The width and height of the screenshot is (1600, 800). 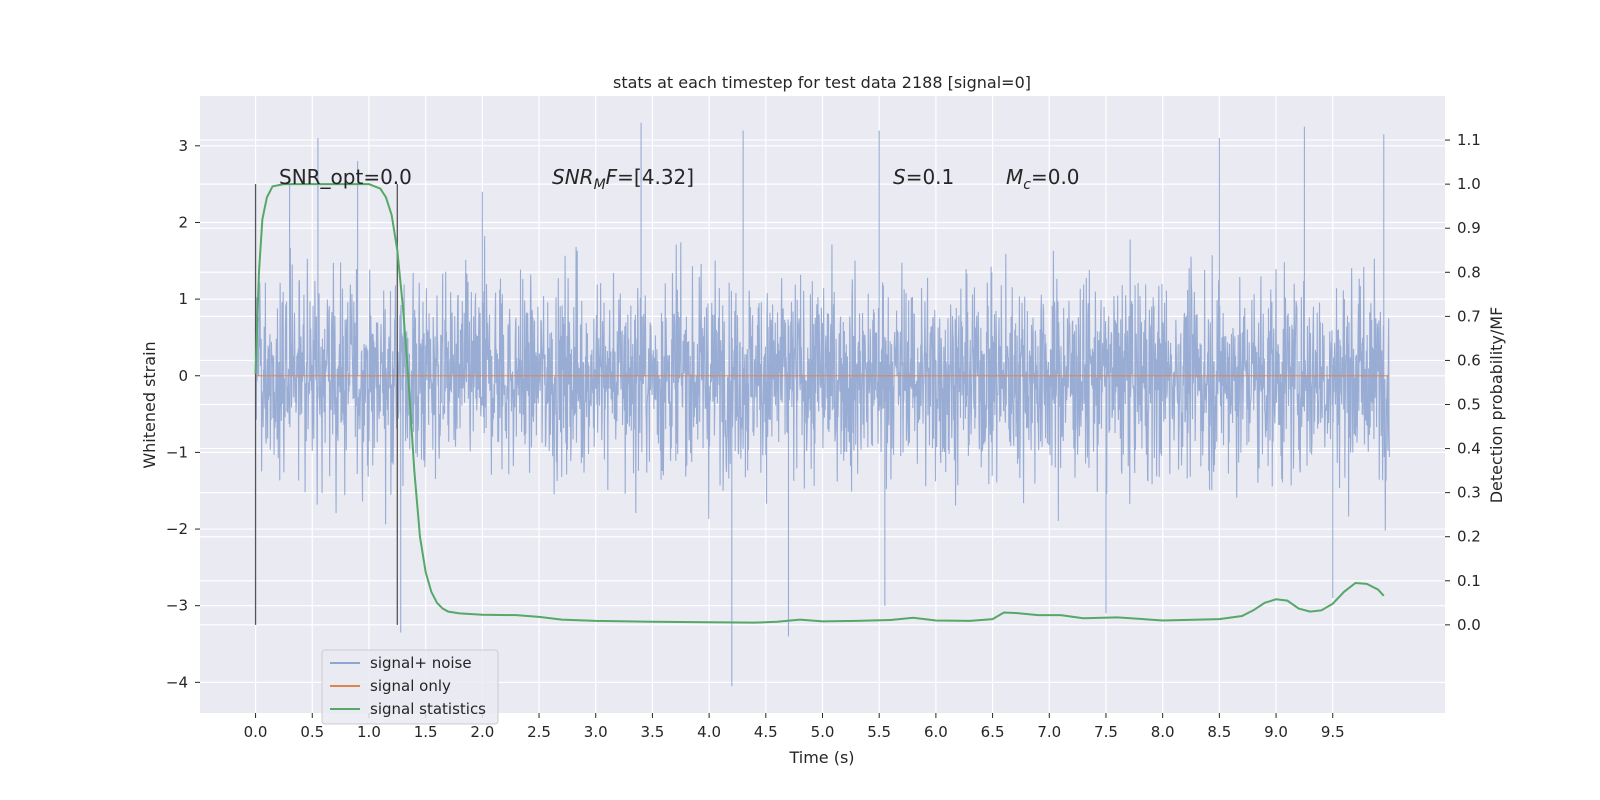 I want to click on y-right-tick-label: 0.2, so click(x=1469, y=537).